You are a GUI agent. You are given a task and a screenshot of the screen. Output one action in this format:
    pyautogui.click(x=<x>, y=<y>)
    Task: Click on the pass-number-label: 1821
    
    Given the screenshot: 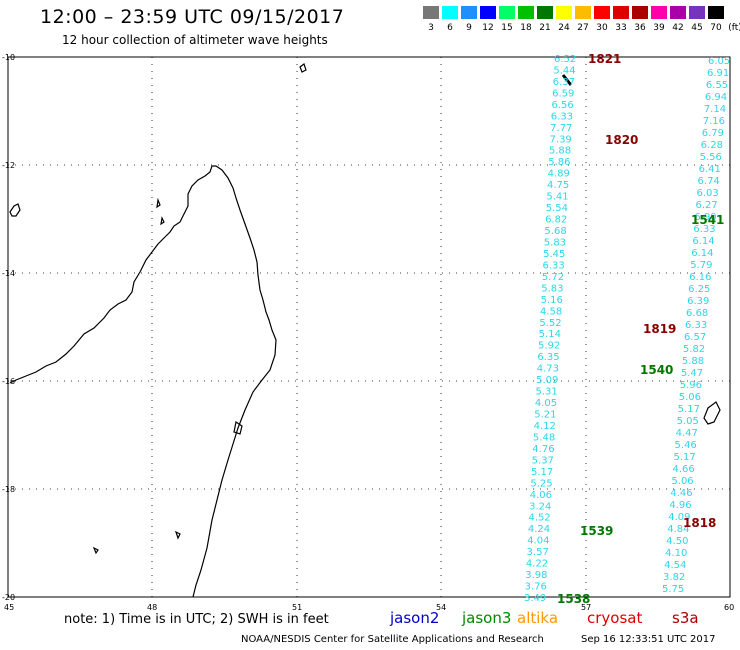 What is the action you would take?
    pyautogui.click(x=604, y=59)
    